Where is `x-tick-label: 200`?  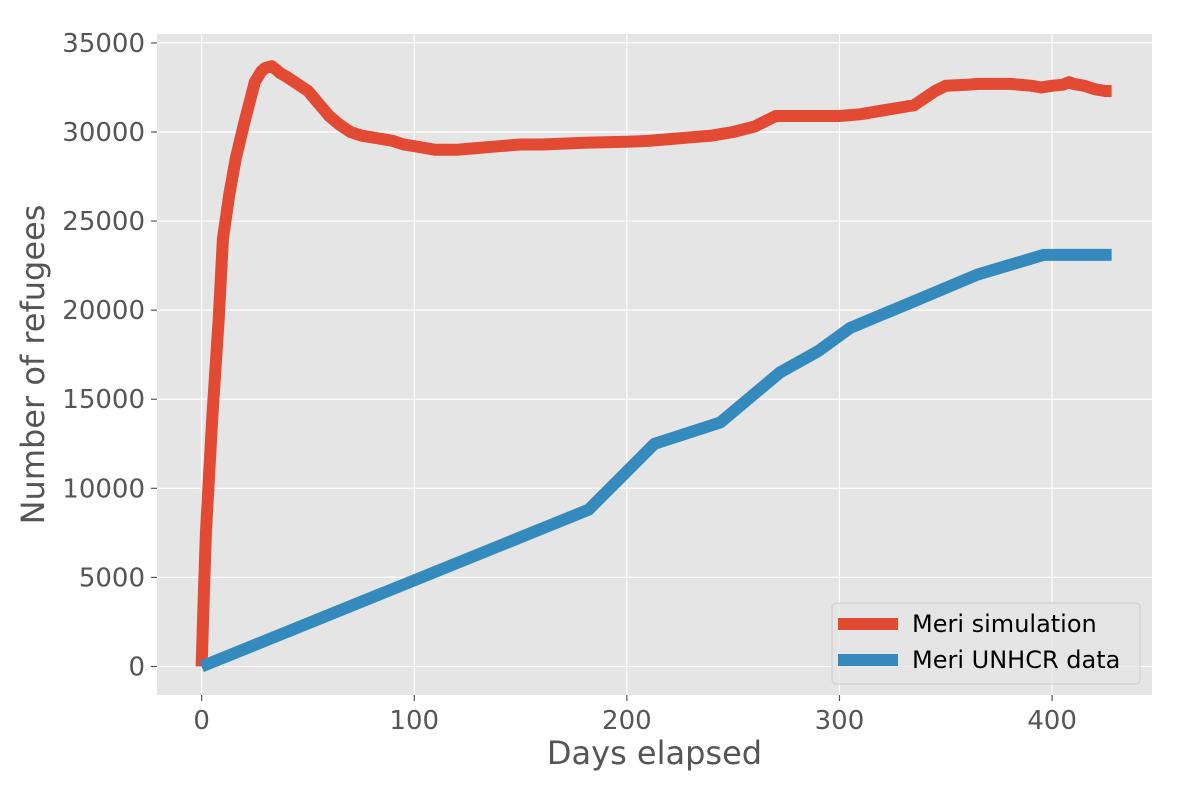 x-tick-label: 200 is located at coordinates (627, 721).